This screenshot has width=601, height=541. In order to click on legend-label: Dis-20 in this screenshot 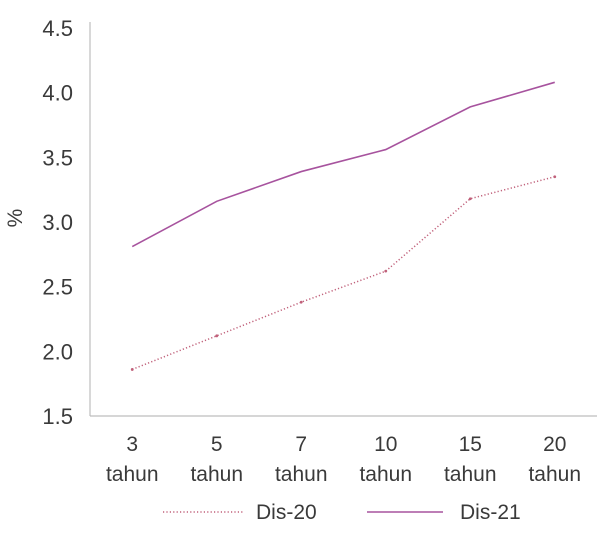, I will do `click(286, 512)`.